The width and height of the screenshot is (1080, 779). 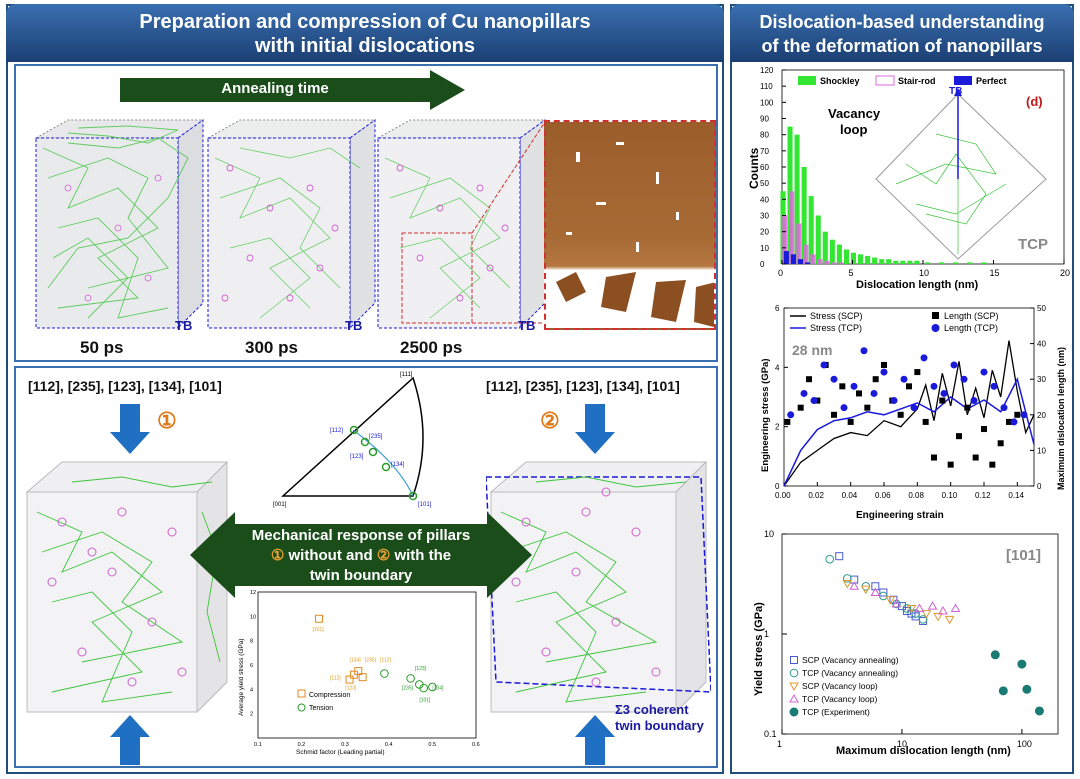 I want to click on hist-ytick-label: 10, so click(x=764, y=248).